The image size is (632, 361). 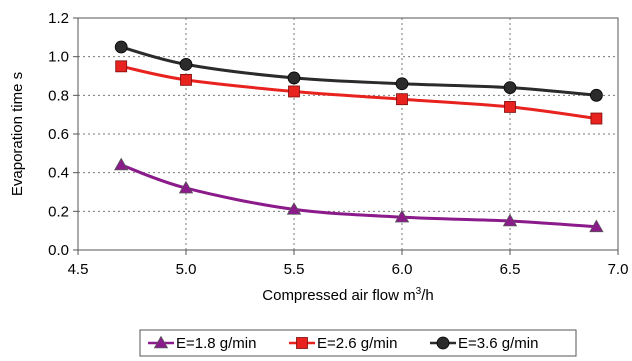 I want to click on legend: E=1.8 g/min E=2.6 g/min E=3.6 g/min, so click(x=358, y=343).